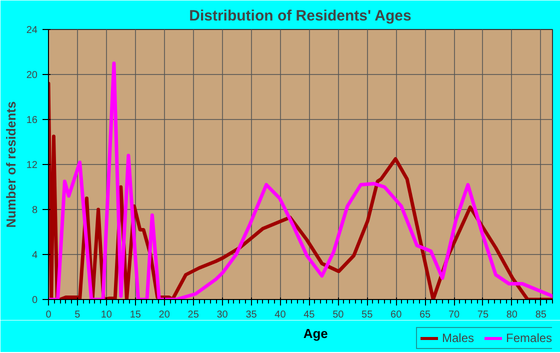  I want to click on x-tick-label: 80, so click(512, 315).